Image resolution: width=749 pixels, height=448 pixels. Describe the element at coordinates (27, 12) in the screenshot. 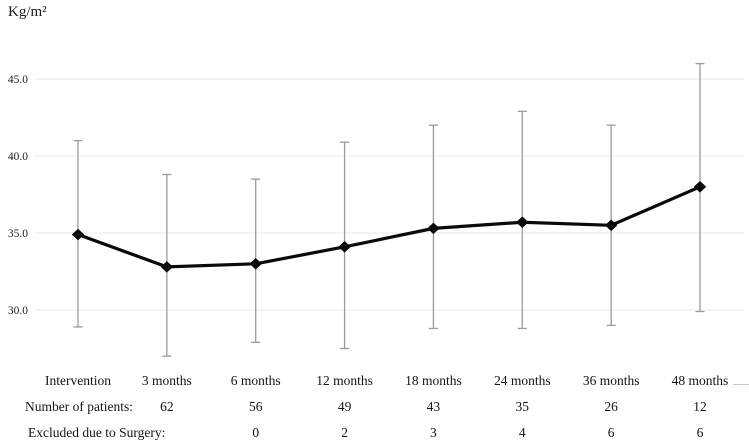

I see `y-axis-unit-label: Kg/m²` at that location.